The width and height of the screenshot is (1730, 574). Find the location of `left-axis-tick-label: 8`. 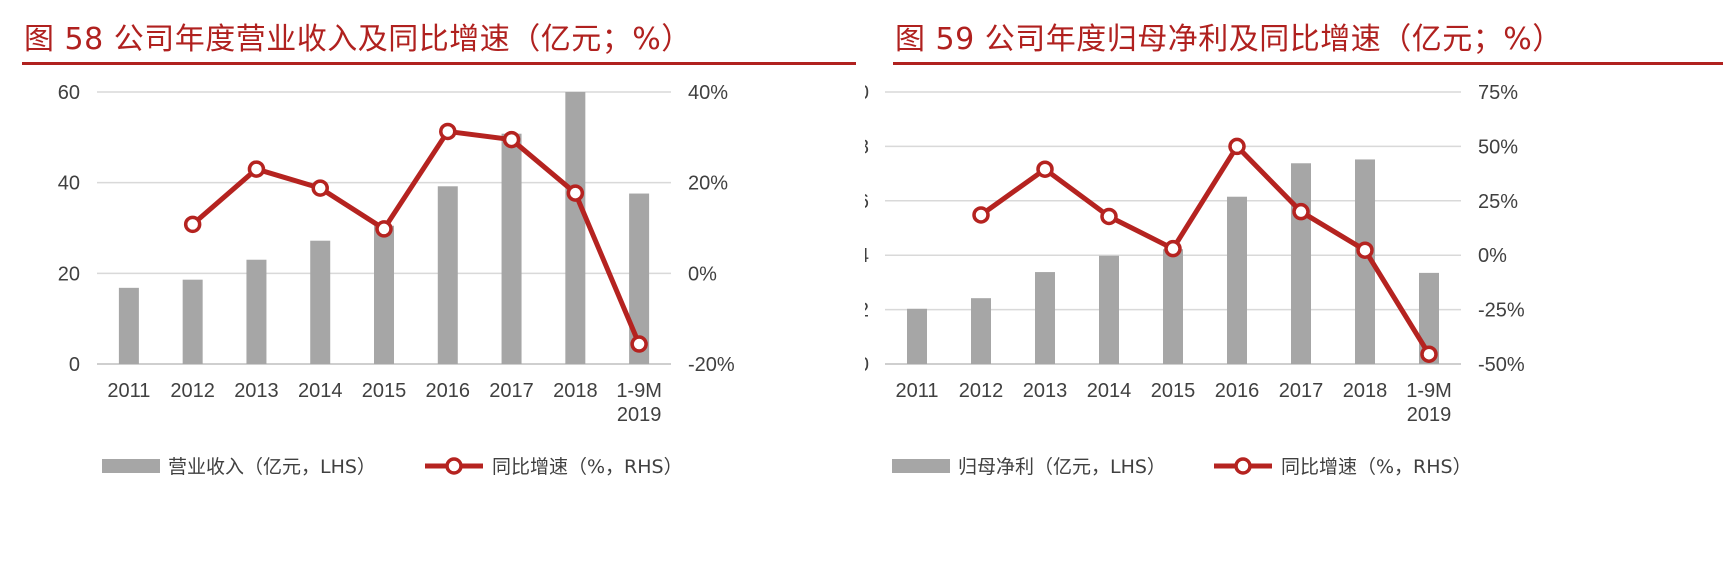

left-axis-tick-label: 8 is located at coordinates (867, 147).